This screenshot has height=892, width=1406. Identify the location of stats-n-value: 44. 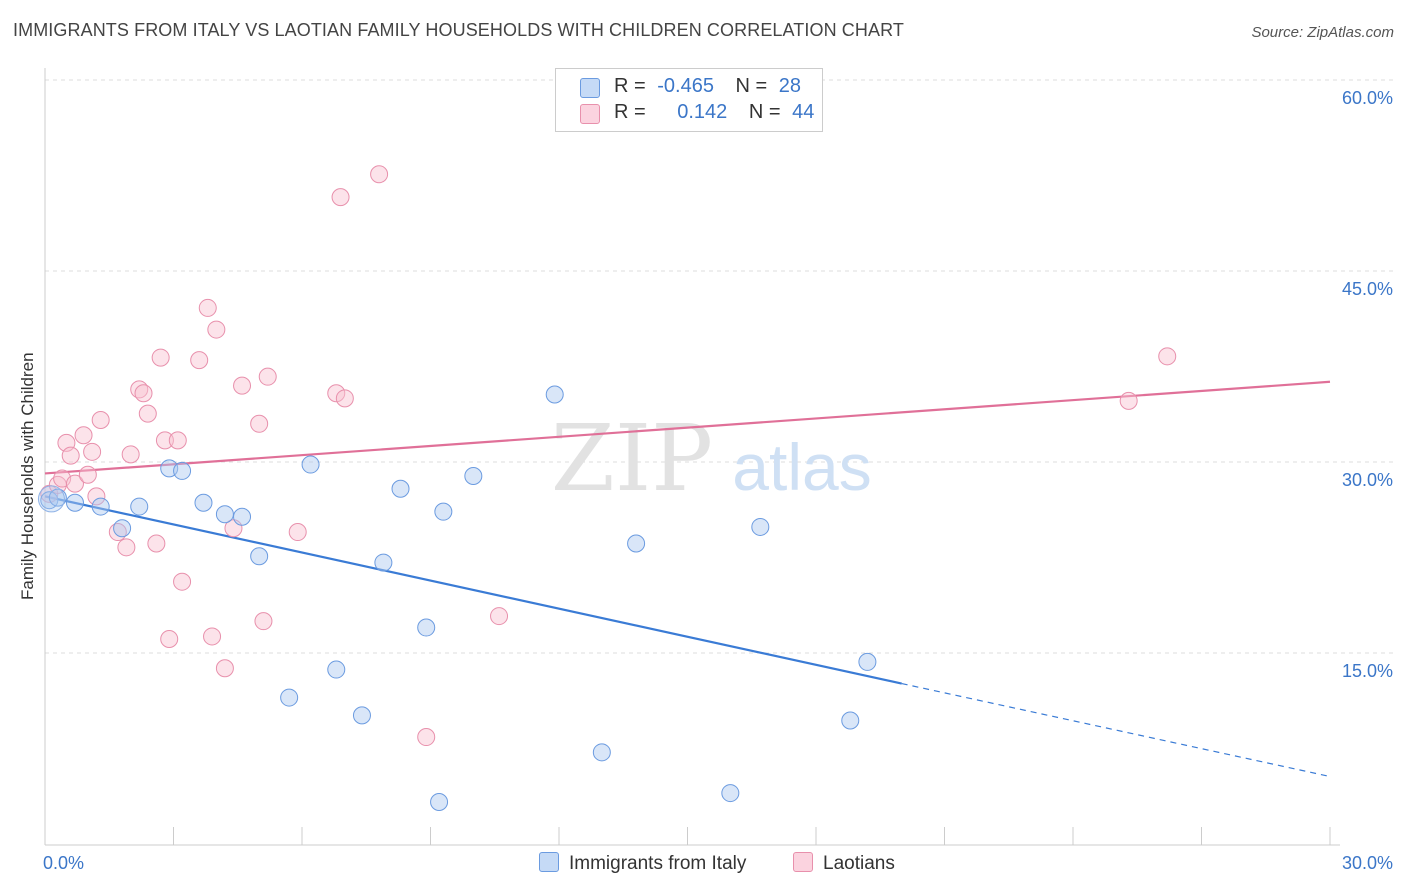
(803, 112).